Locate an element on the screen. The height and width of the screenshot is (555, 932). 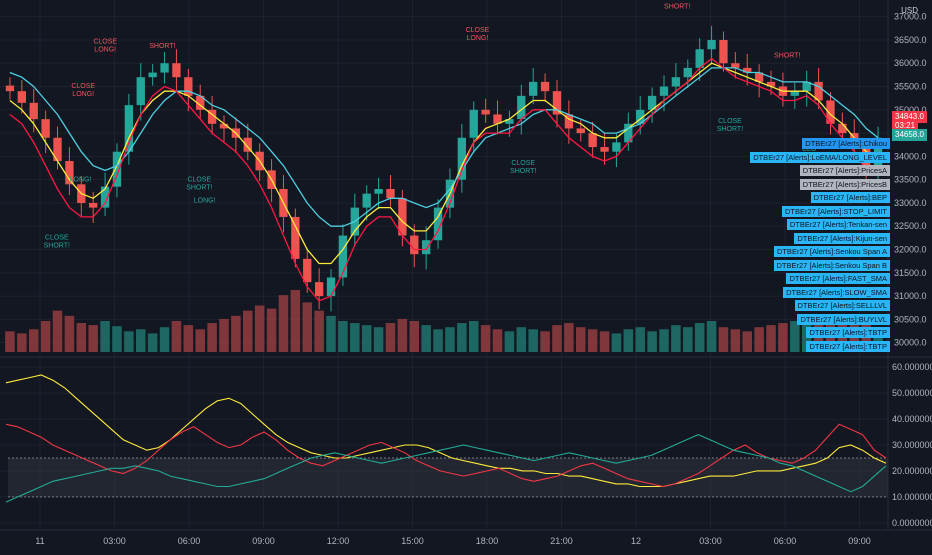
alert-tag: DTBEr27 [Alerts]:TBTP is located at coordinates (848, 332).